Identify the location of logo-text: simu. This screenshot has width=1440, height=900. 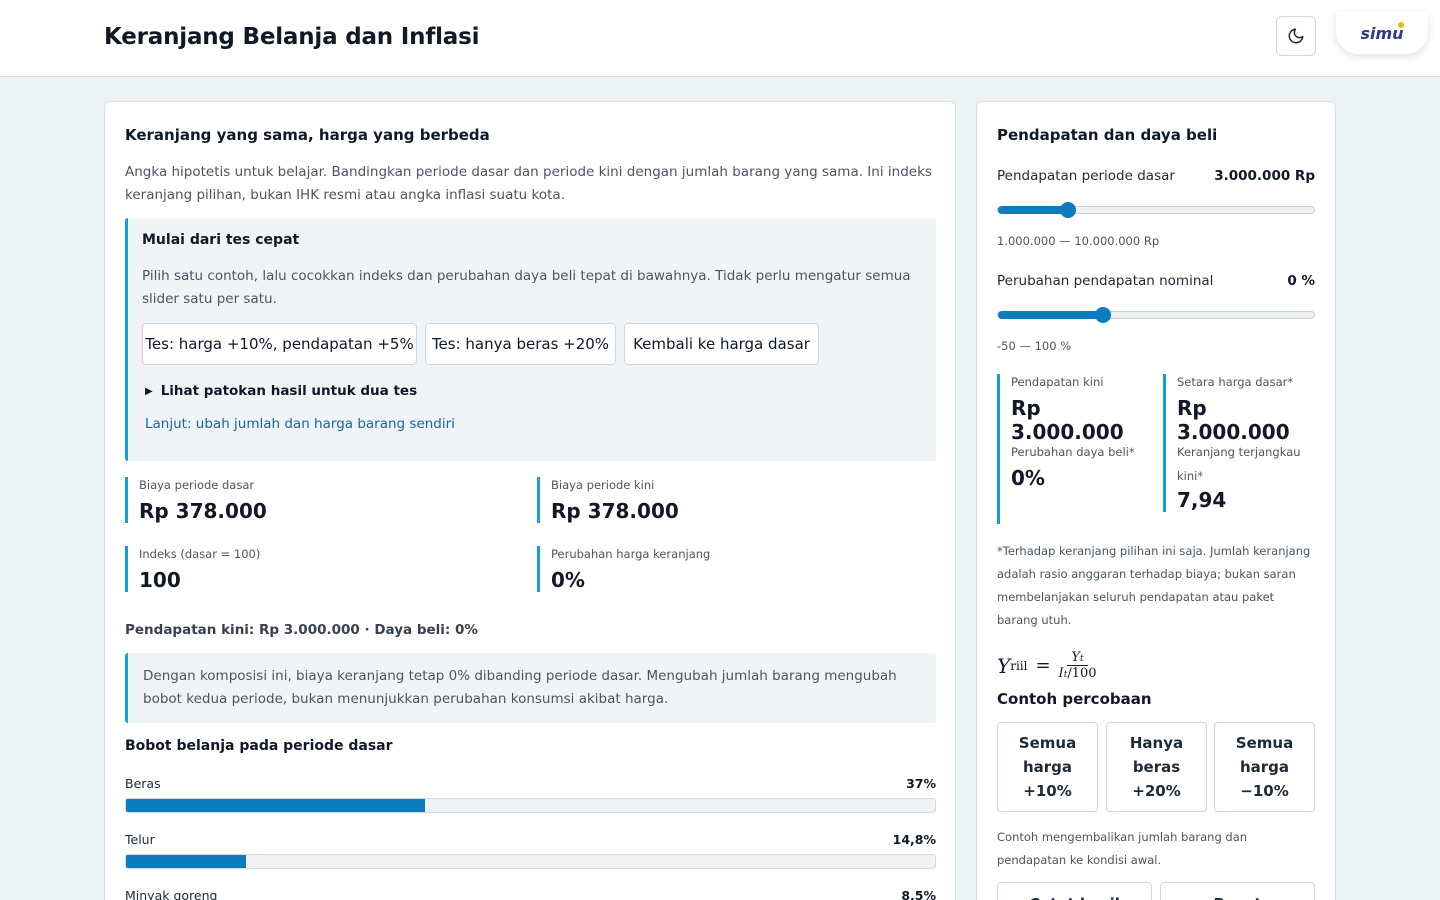
(1382, 33).